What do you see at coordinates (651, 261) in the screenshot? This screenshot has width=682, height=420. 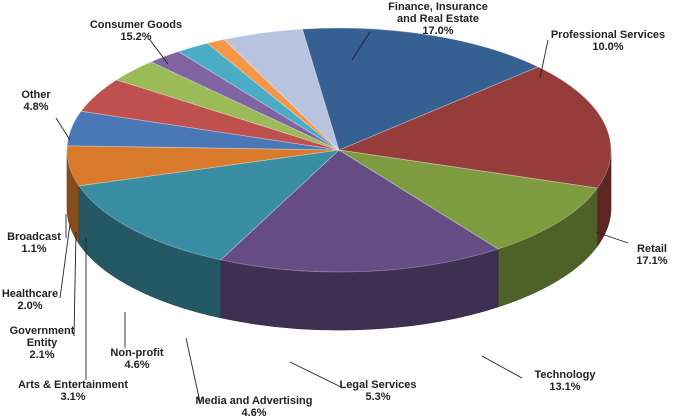 I see `slice-percent: 17.1%` at bounding box center [651, 261].